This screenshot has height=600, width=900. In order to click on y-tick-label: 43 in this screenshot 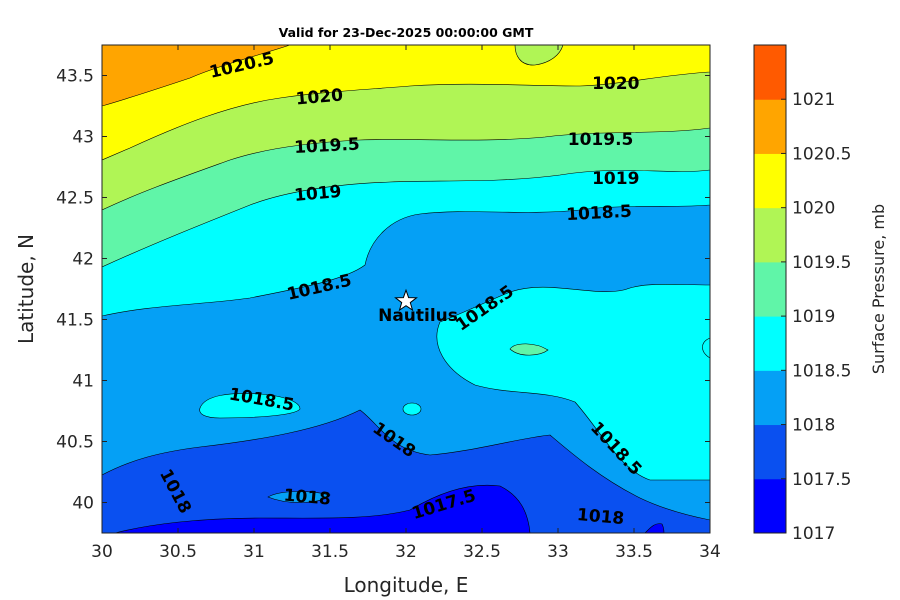, I will do `click(83, 138)`.